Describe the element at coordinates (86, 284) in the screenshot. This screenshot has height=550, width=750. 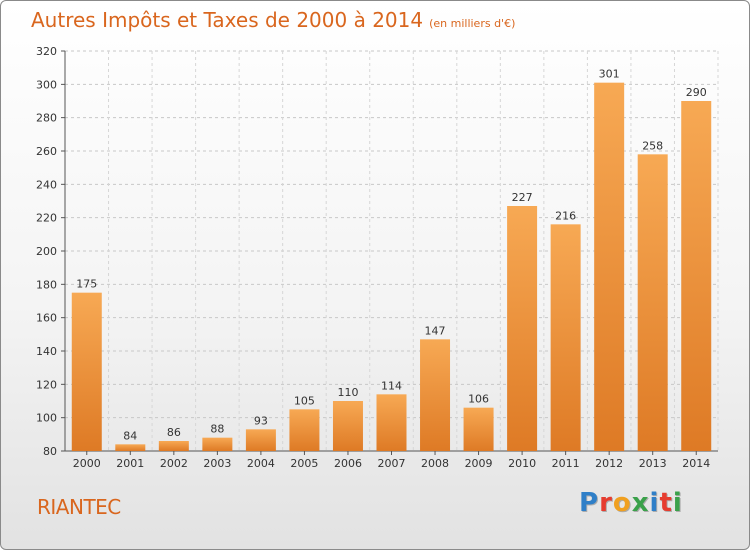
I see `data-label: 175` at that location.